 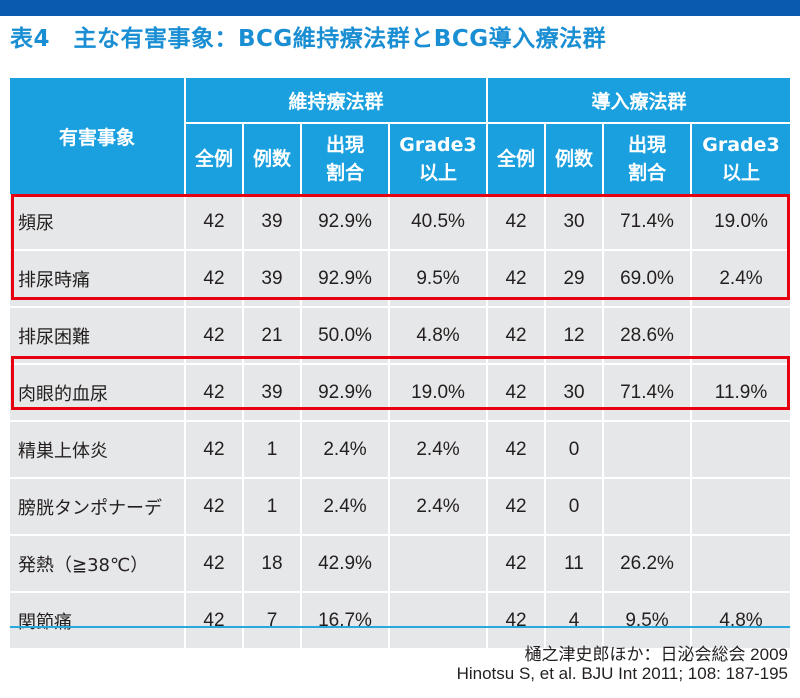 I want to click on cell-m-rate: 50.0%, so click(x=345, y=336).